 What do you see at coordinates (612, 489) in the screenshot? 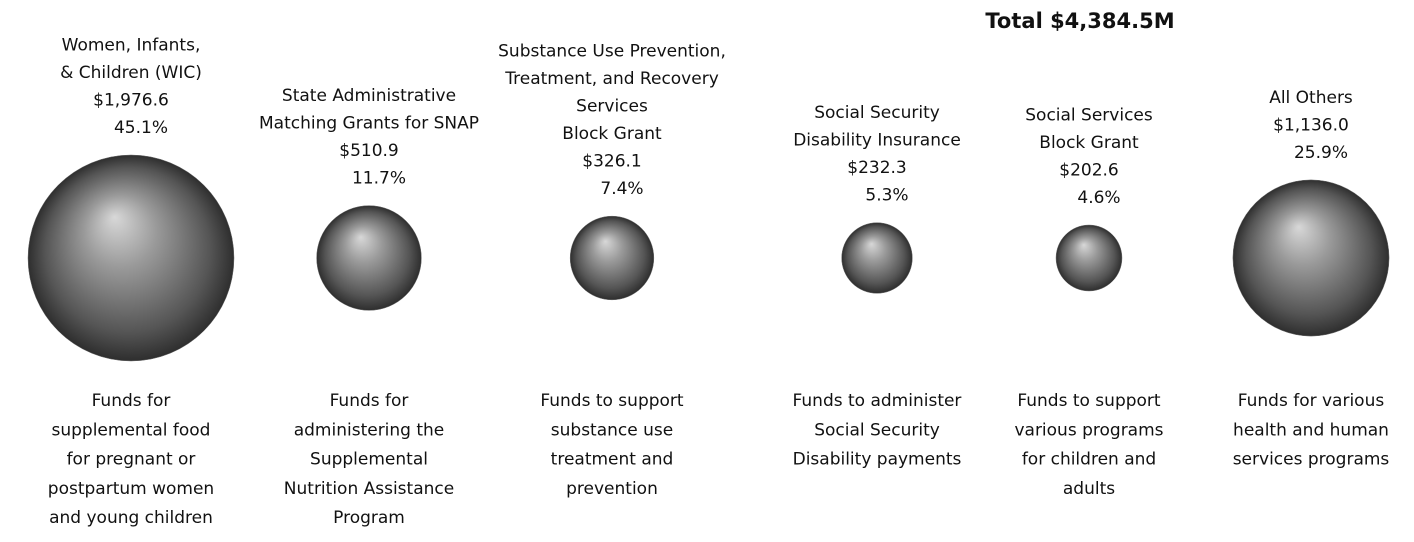
I see `description: prevention` at bounding box center [612, 489].